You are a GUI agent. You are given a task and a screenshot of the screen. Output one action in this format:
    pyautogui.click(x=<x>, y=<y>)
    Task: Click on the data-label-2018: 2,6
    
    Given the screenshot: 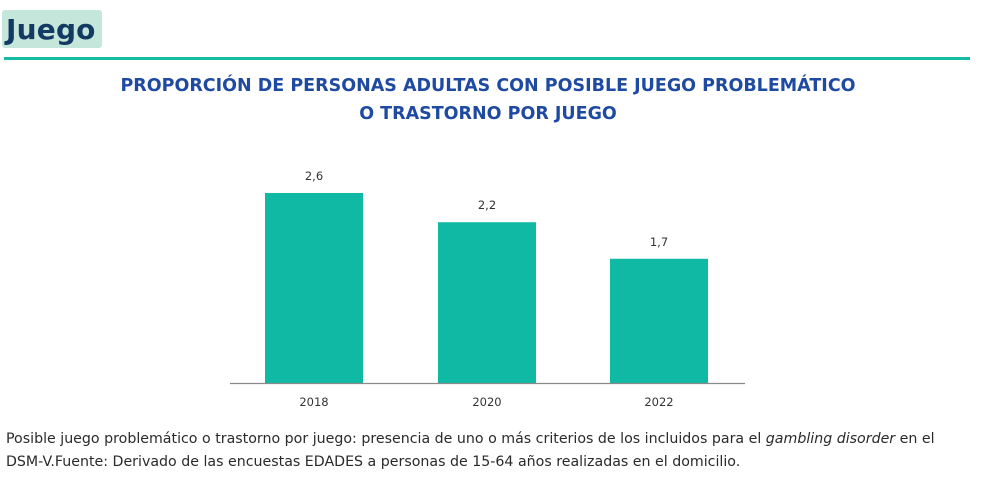 What is the action you would take?
    pyautogui.click(x=314, y=176)
    